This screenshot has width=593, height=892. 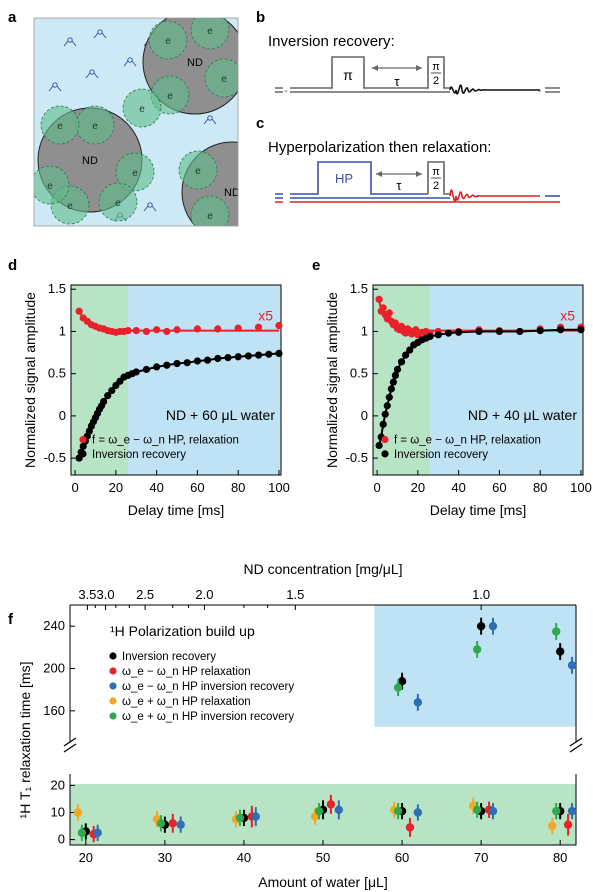 I want to click on y-tick-label: -0.5, so click(x=357, y=457).